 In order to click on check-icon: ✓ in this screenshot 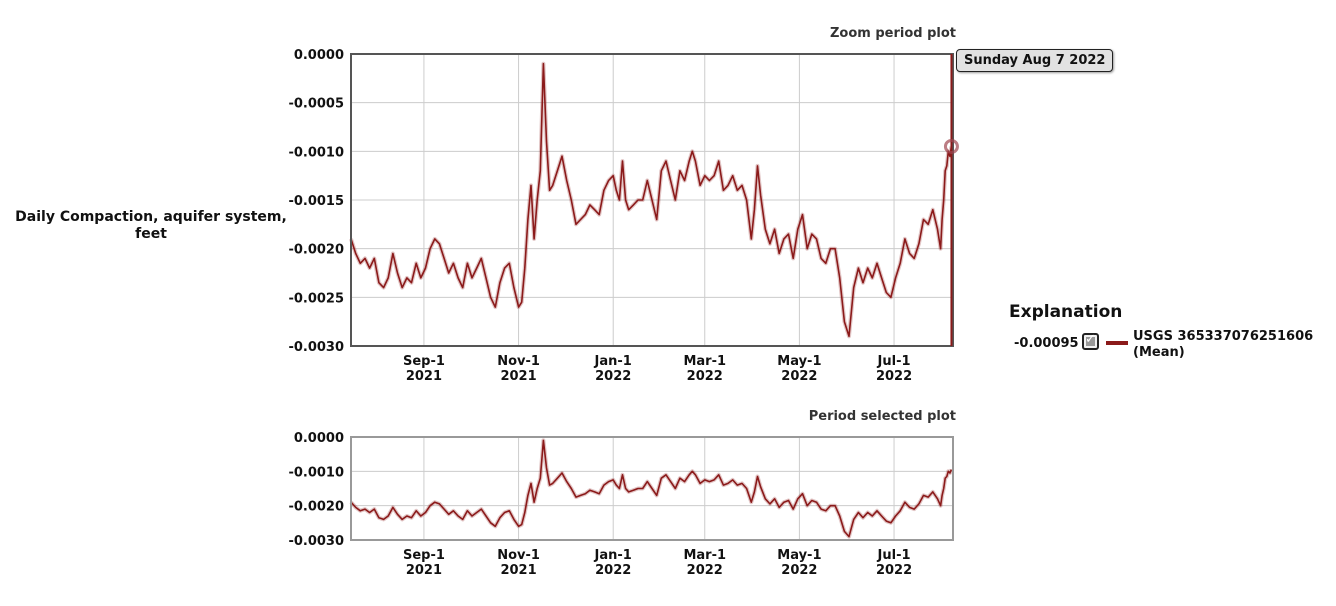, I will do `click(1090, 339)`.